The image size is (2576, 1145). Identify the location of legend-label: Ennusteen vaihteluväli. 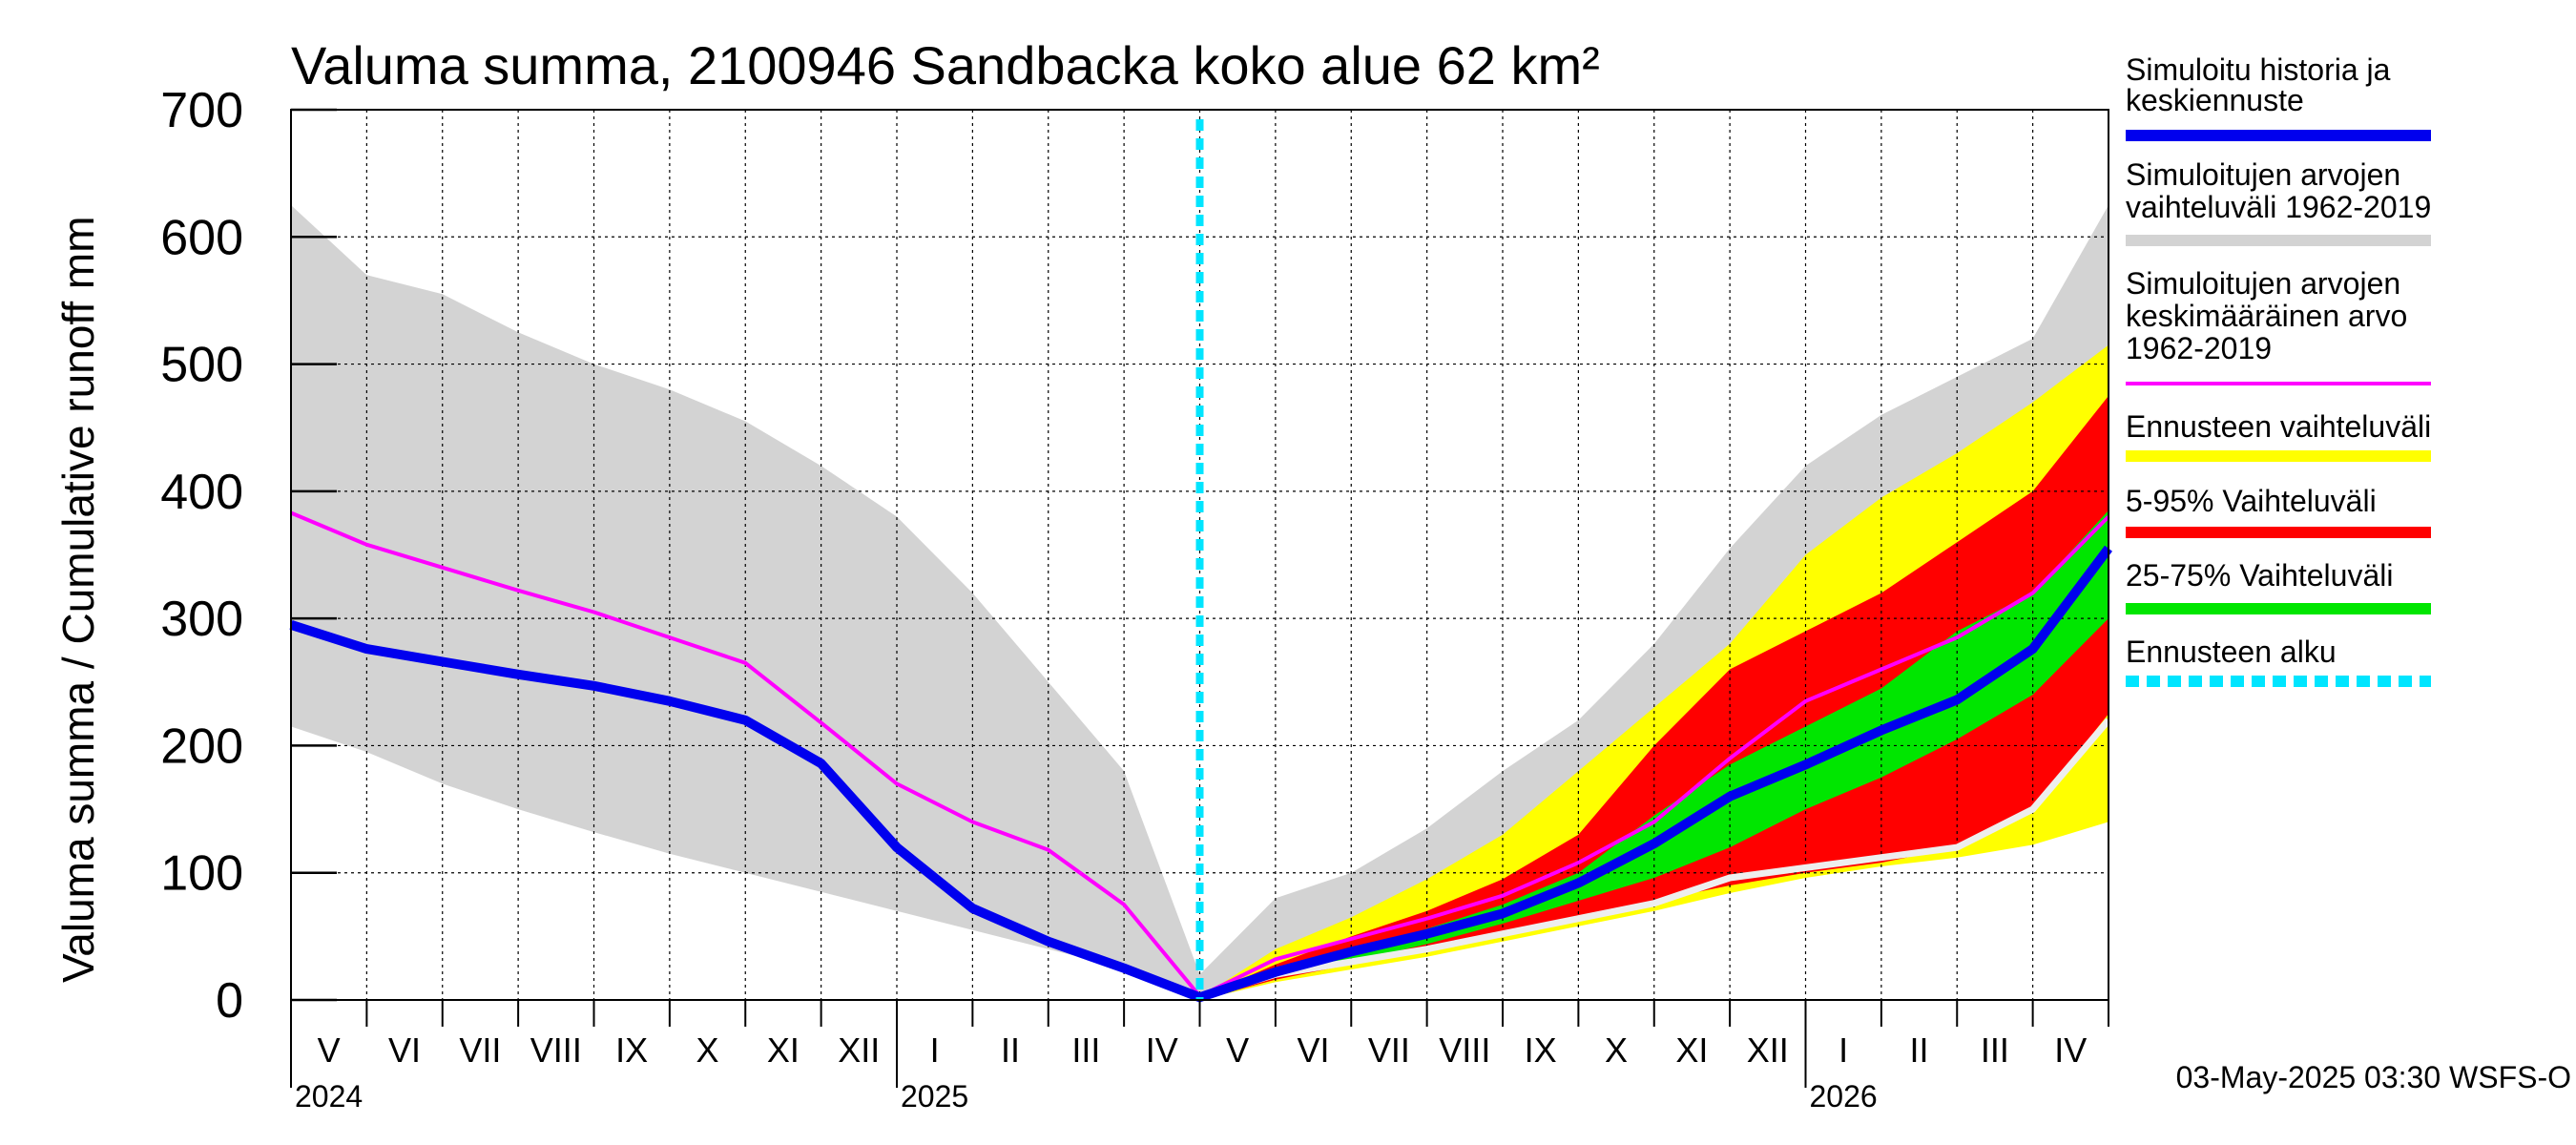
(2278, 427).